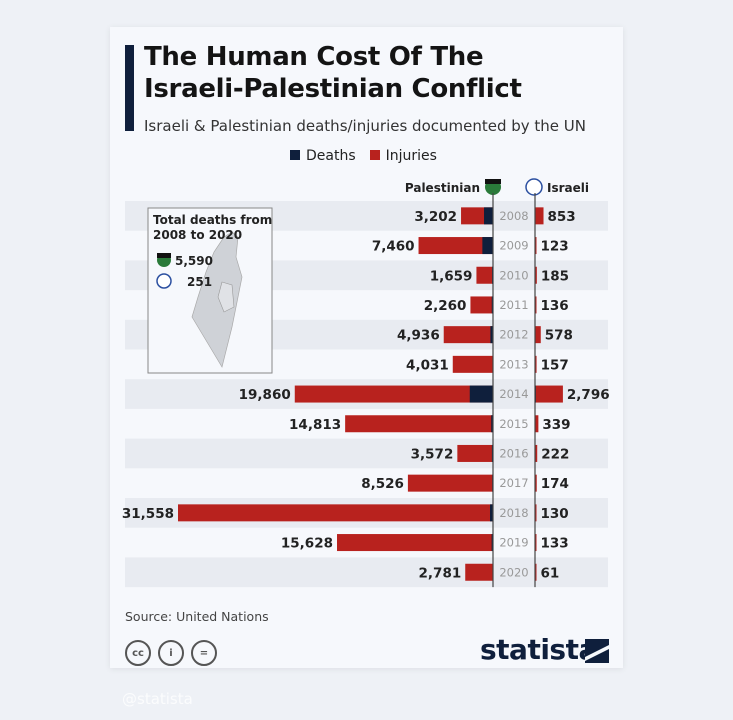  Describe the element at coordinates (366, 572) in the screenshot. I see `row-band` at that location.